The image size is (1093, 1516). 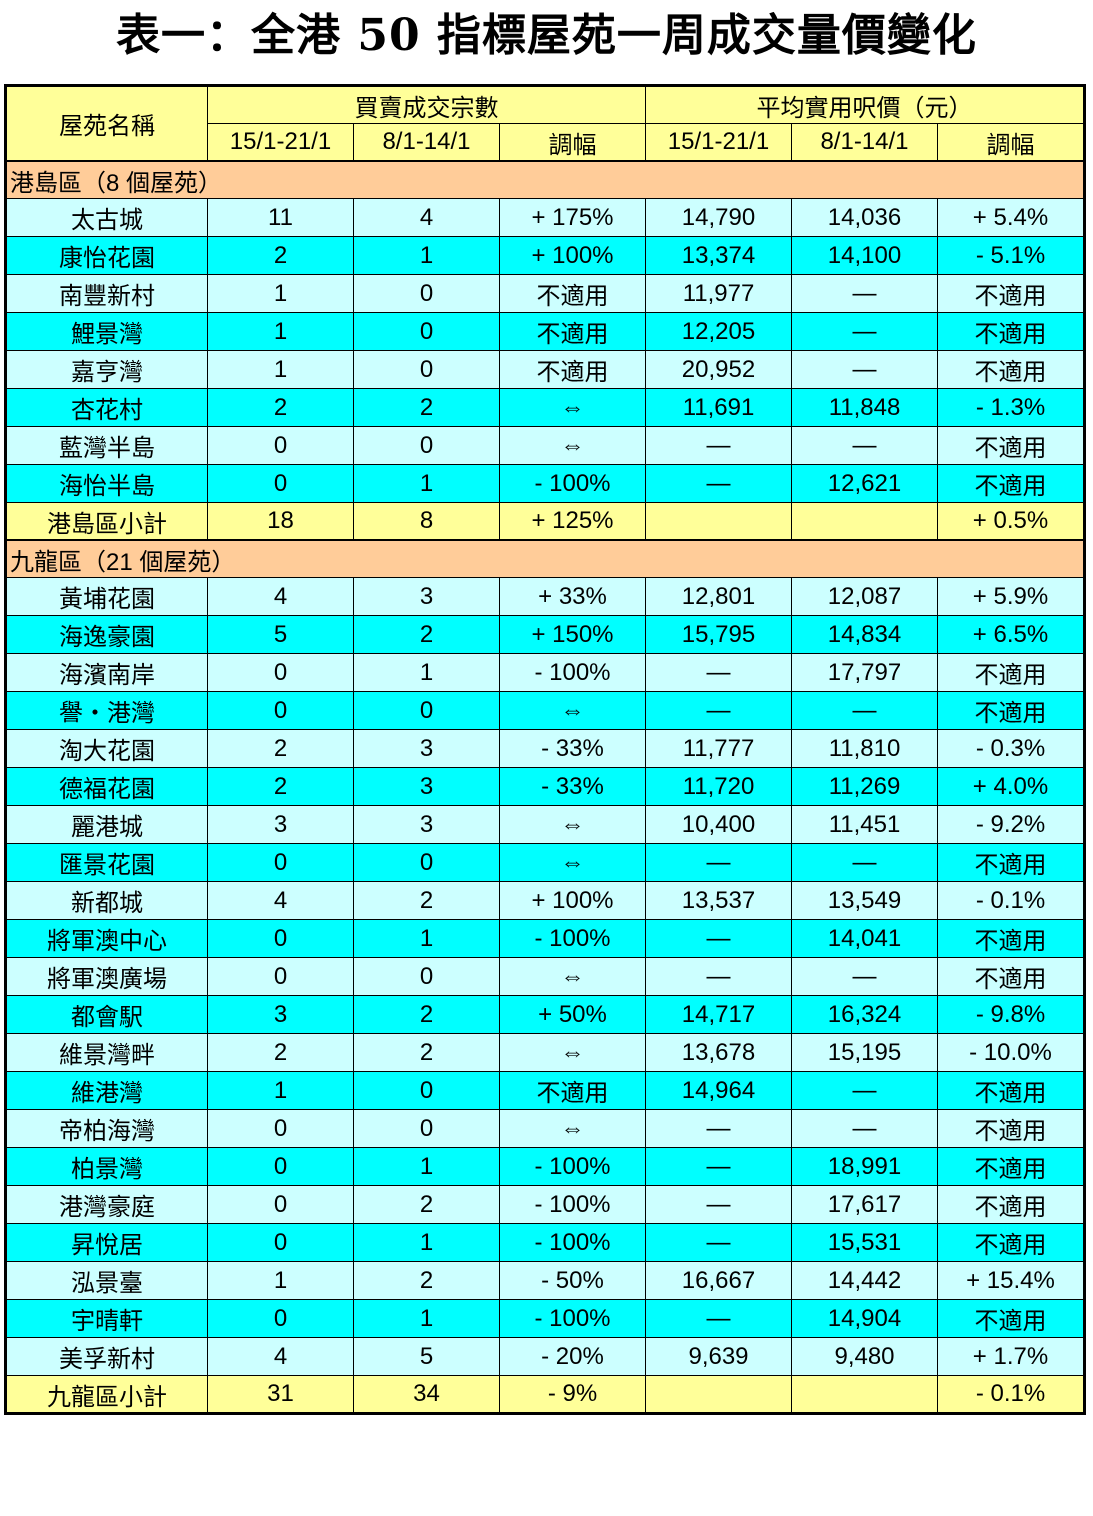 I want to click on table-row: 昇悅居 0 1- 100% —15,531 不適用, so click(x=545, y=1242).